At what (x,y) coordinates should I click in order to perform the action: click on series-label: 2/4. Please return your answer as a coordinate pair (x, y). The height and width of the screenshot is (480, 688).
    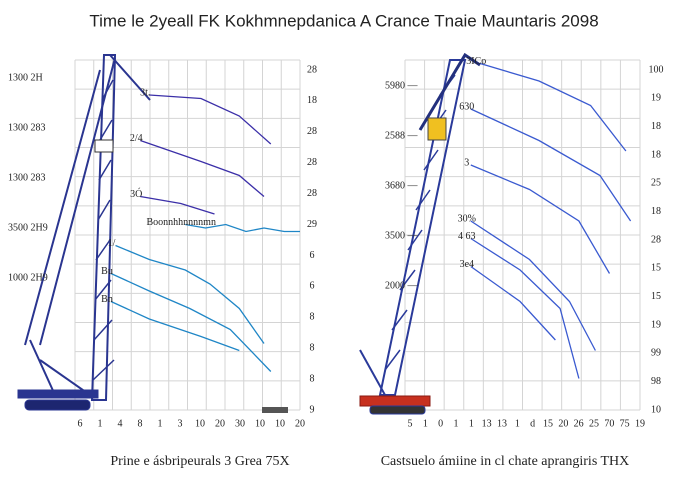
    Looking at the image, I should click on (136, 138).